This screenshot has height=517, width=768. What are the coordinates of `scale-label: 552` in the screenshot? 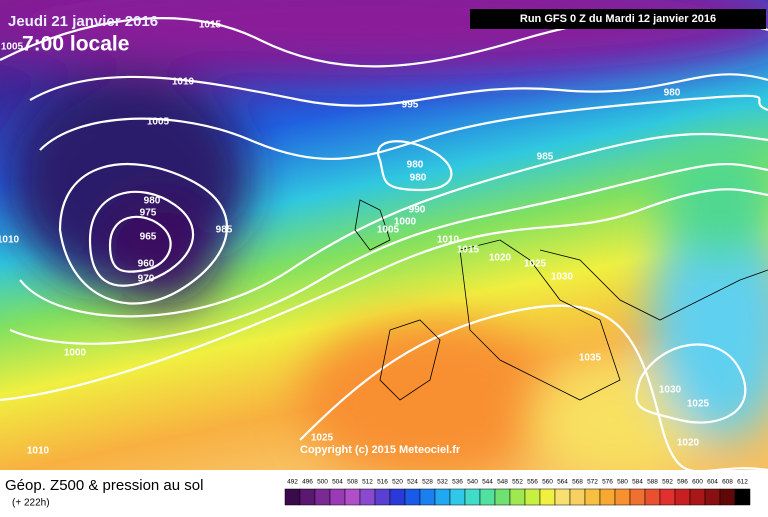 It's located at (517, 482).